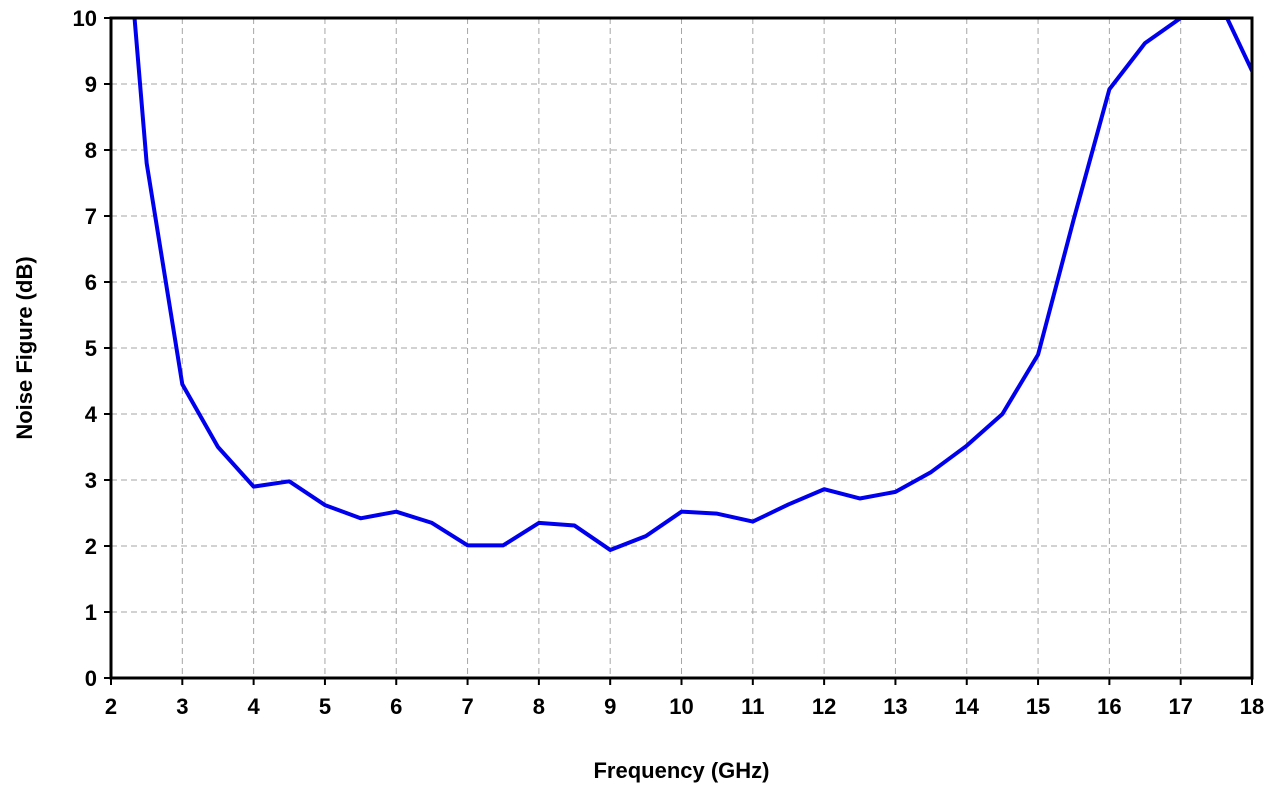 This screenshot has width=1281, height=789. Describe the element at coordinates (895, 706) in the screenshot. I see `x-tick-label: 13` at that location.